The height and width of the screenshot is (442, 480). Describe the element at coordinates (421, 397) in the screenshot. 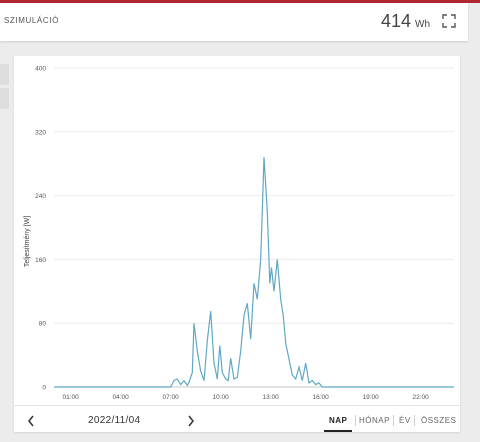

I see `x-tick-label: 22:00` at that location.